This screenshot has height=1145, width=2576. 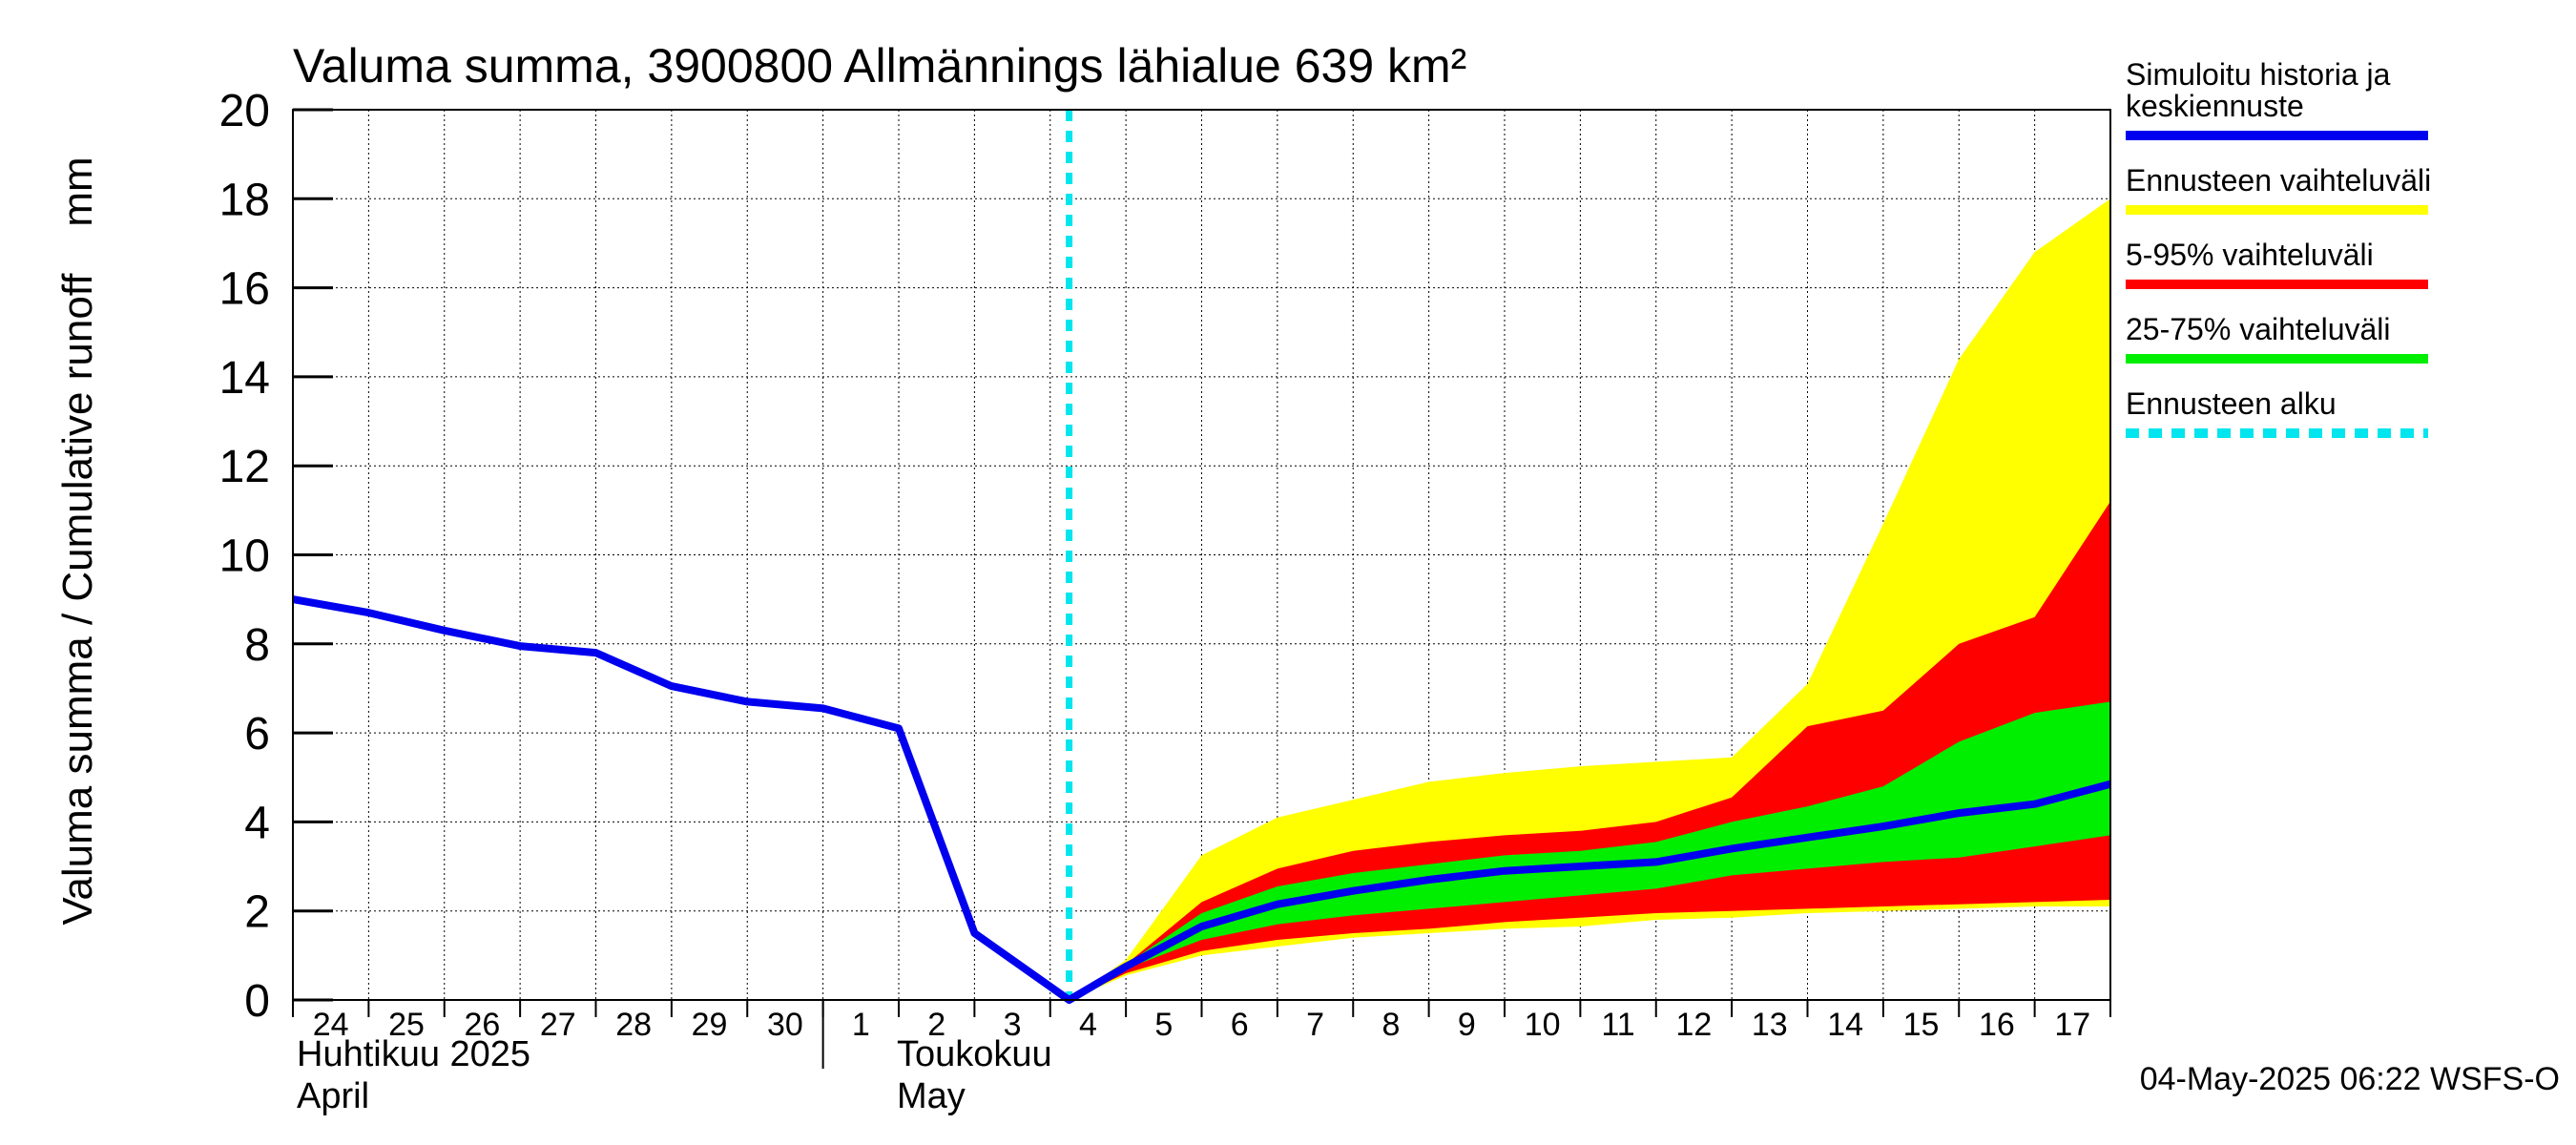 I want to click on legend-label: Ennusteen alku, so click(x=2231, y=404).